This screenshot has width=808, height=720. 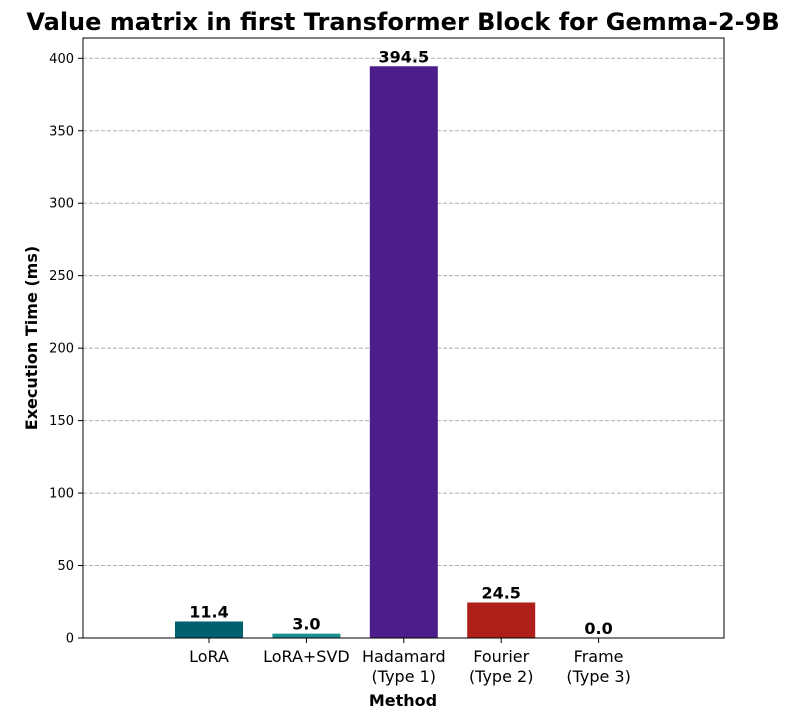 What do you see at coordinates (306, 624) in the screenshot?
I see `bar-value-label: 3.0` at bounding box center [306, 624].